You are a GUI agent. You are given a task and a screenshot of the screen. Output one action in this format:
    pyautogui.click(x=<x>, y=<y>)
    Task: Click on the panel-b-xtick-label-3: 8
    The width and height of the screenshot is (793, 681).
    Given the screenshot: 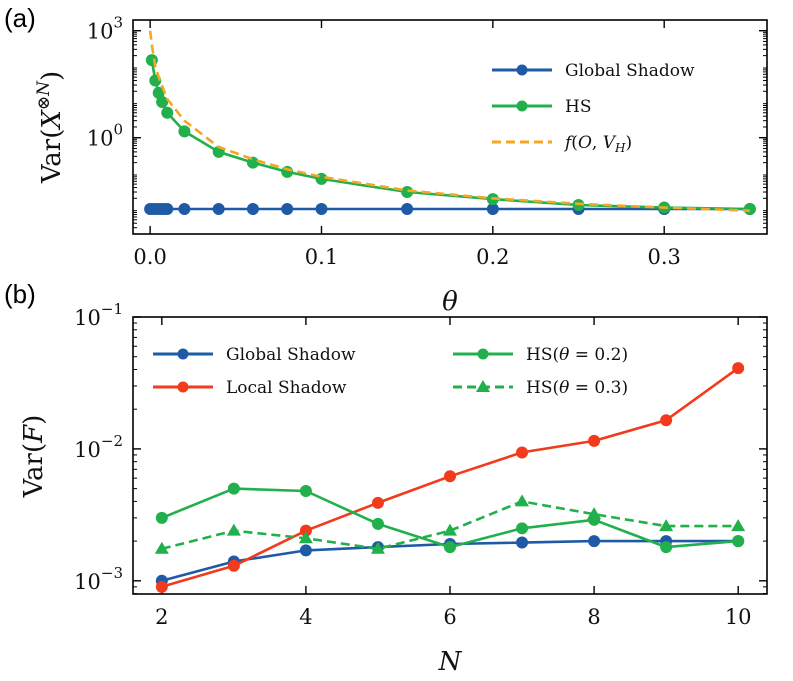 What is the action you would take?
    pyautogui.click(x=593, y=617)
    